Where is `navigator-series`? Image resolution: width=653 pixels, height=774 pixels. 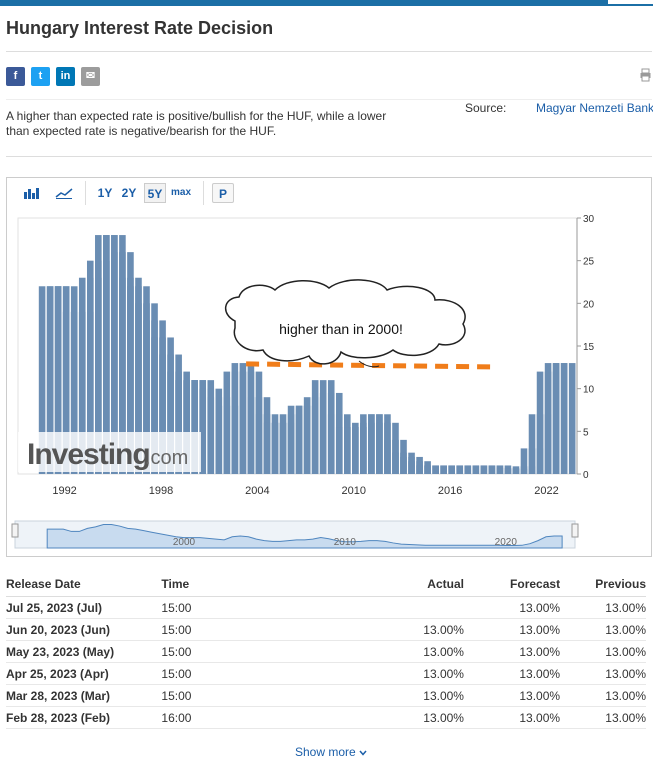 navigator-series is located at coordinates (304, 536).